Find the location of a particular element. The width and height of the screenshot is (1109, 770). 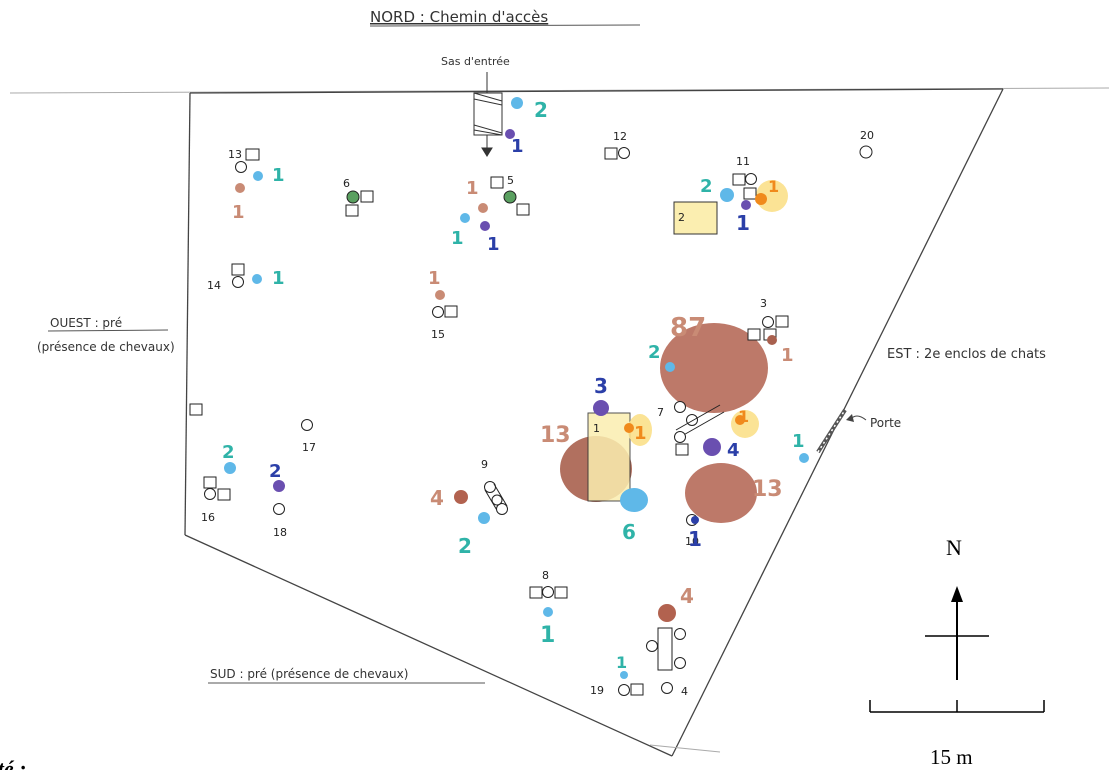

count-1-n: 1 is located at coordinates (798, 441).